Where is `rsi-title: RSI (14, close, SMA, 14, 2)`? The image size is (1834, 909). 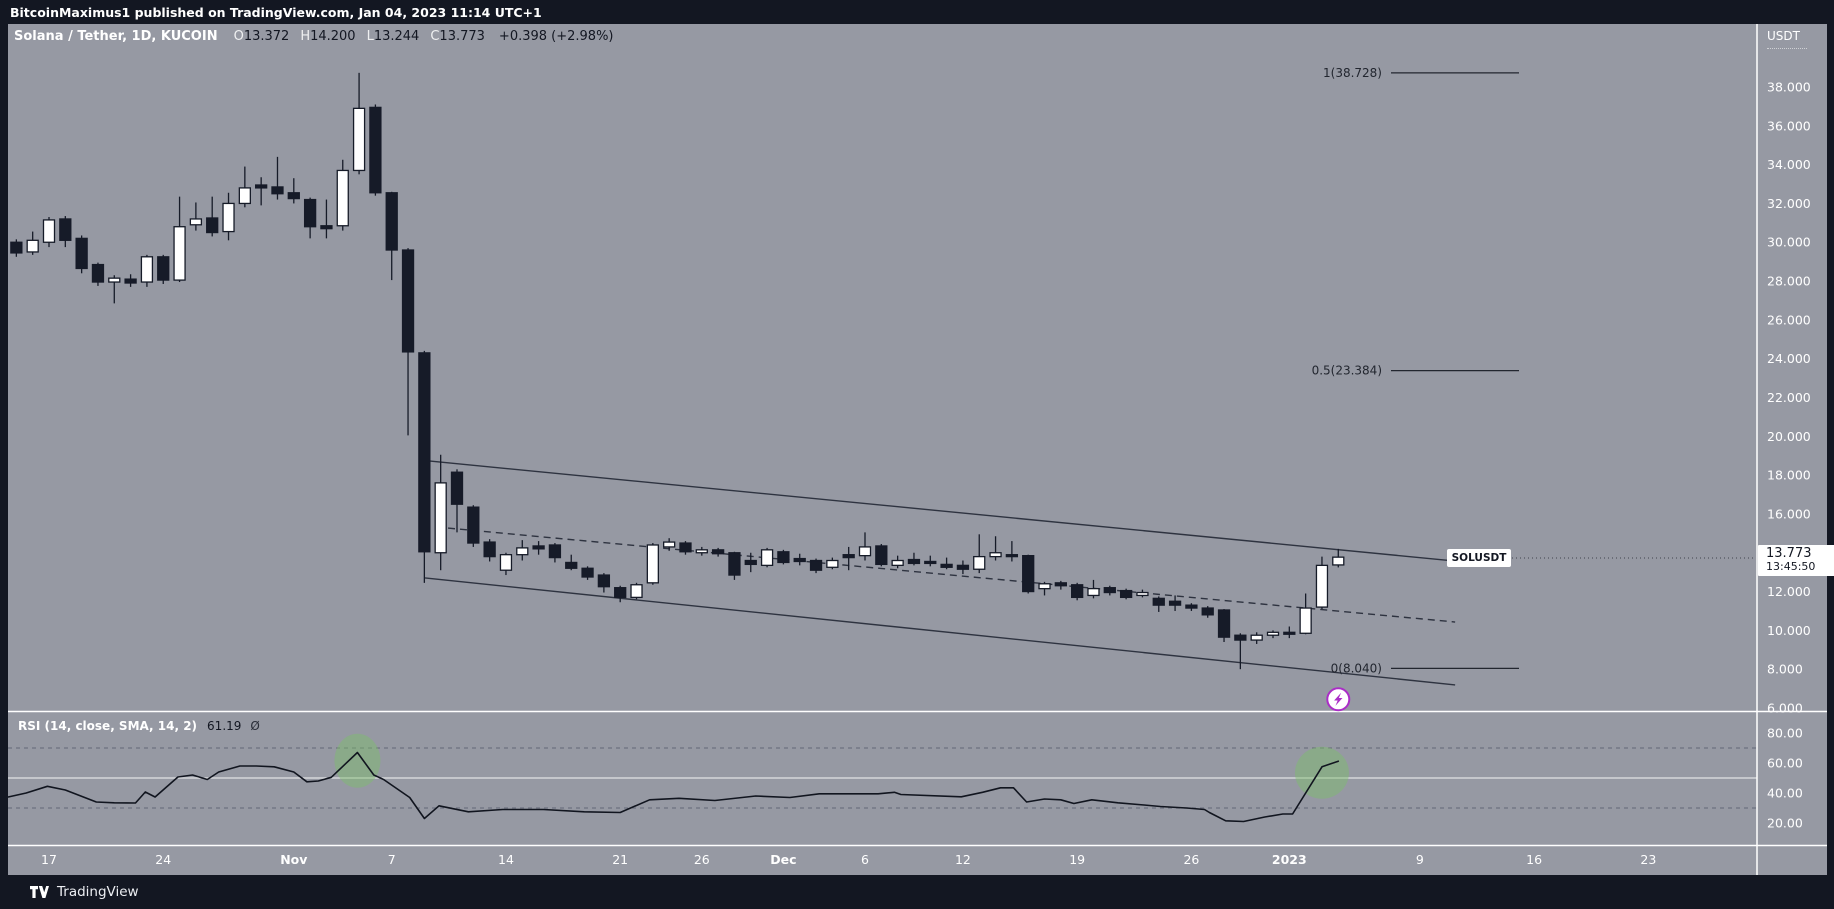
rsi-title: RSI (14, close, SMA, 14, 2) is located at coordinates (108, 726).